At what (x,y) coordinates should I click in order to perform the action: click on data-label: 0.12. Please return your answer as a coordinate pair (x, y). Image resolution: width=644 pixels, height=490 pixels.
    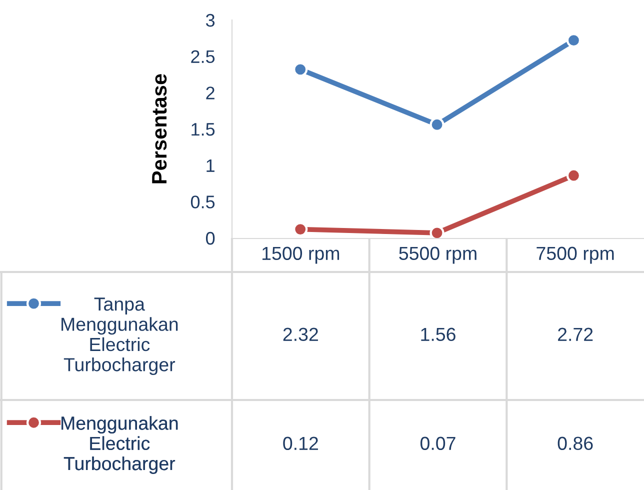
    Looking at the image, I should click on (300, 443).